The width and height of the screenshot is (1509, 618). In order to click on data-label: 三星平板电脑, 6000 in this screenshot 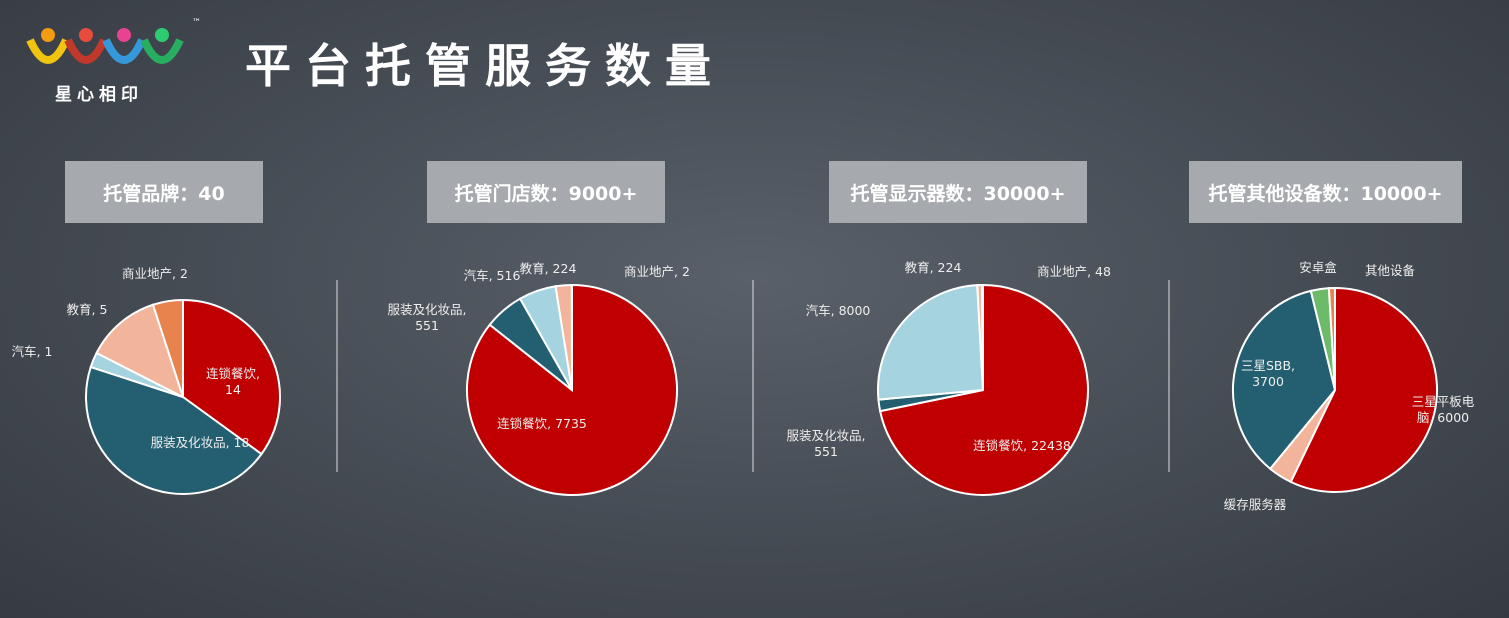, I will do `click(1443, 409)`.